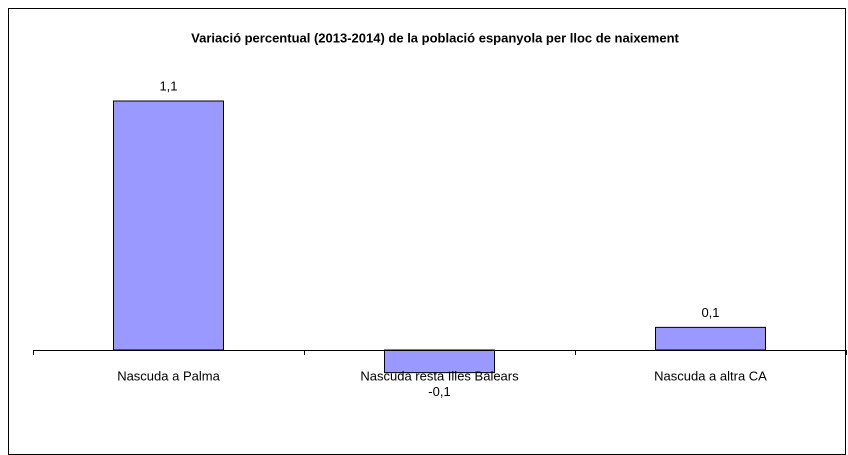  I want to click on x-tick-label: Nascuda a altra CA, so click(710, 375).